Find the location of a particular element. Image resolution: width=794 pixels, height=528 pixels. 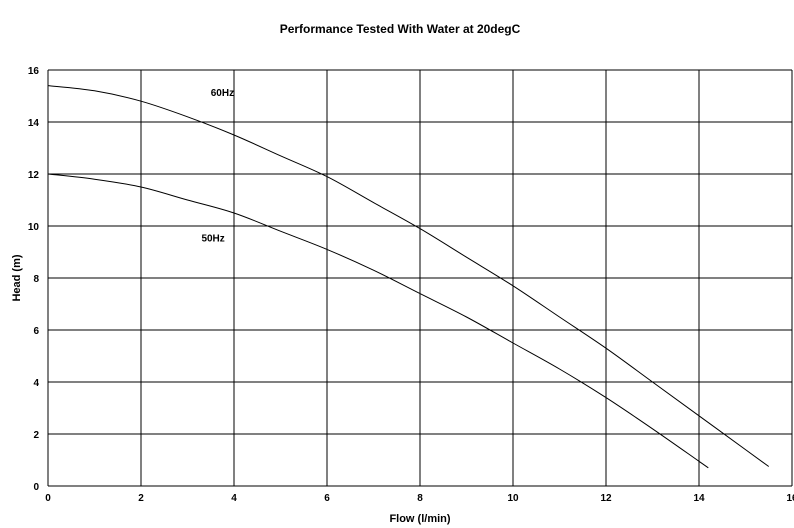

y-tick-label: 0 is located at coordinates (36, 487).